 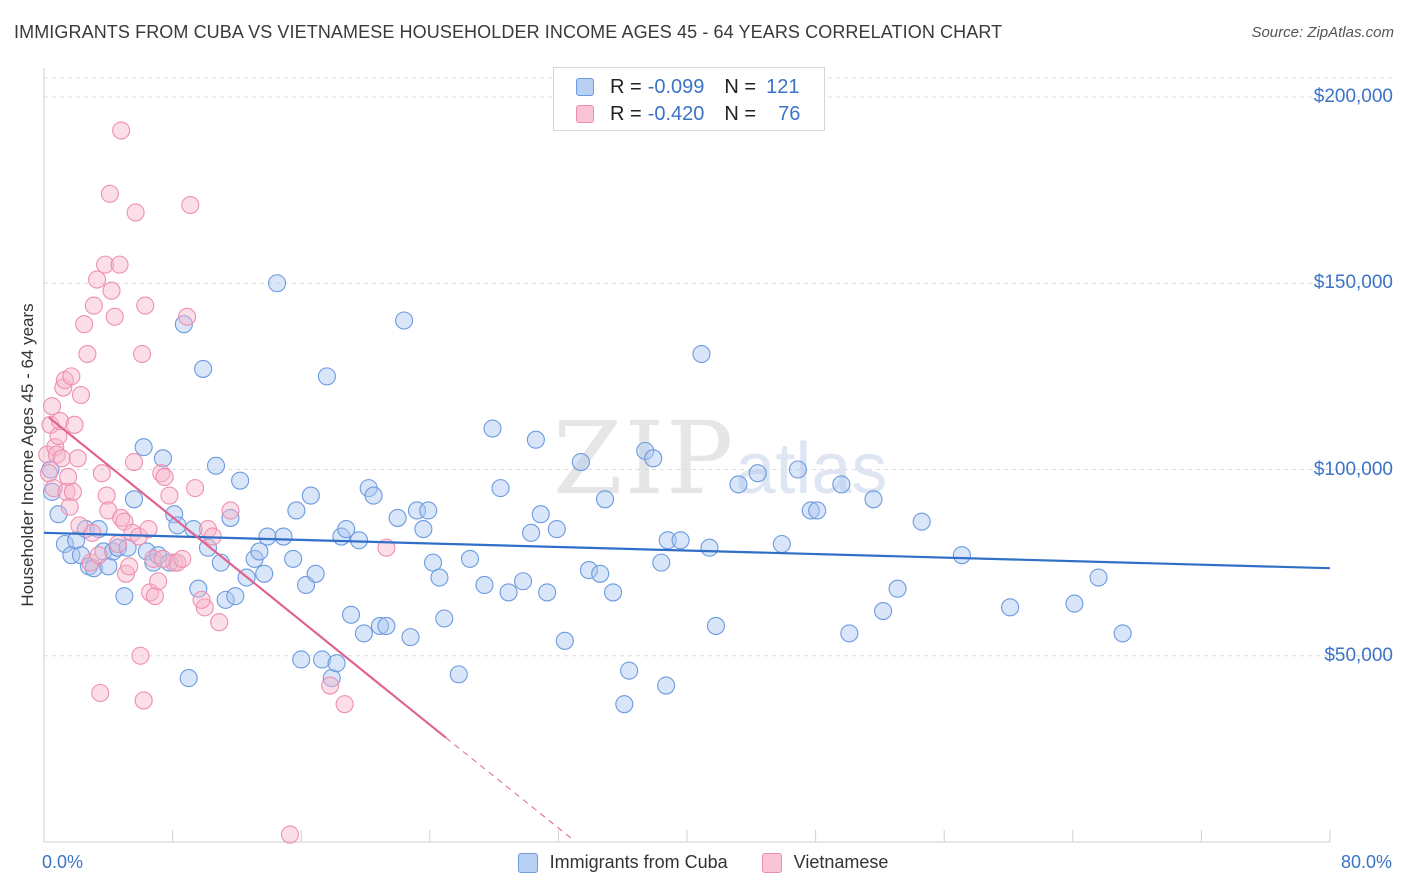 What do you see at coordinates (1366, 862) in the screenshot?
I see `x-max-label: 80.0%` at bounding box center [1366, 862].